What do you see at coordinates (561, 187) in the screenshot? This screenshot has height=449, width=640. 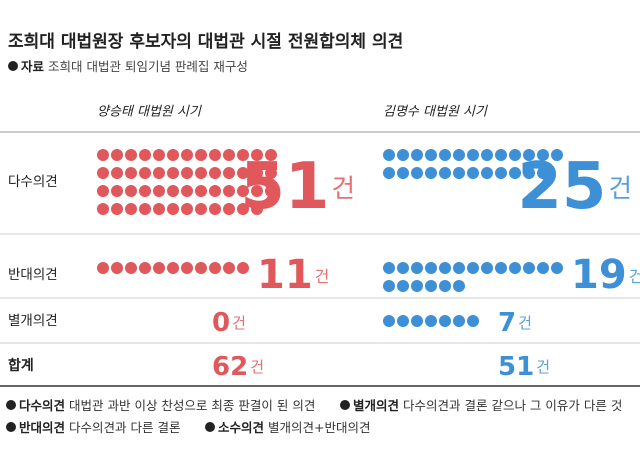 I see `value-label: 25` at bounding box center [561, 187].